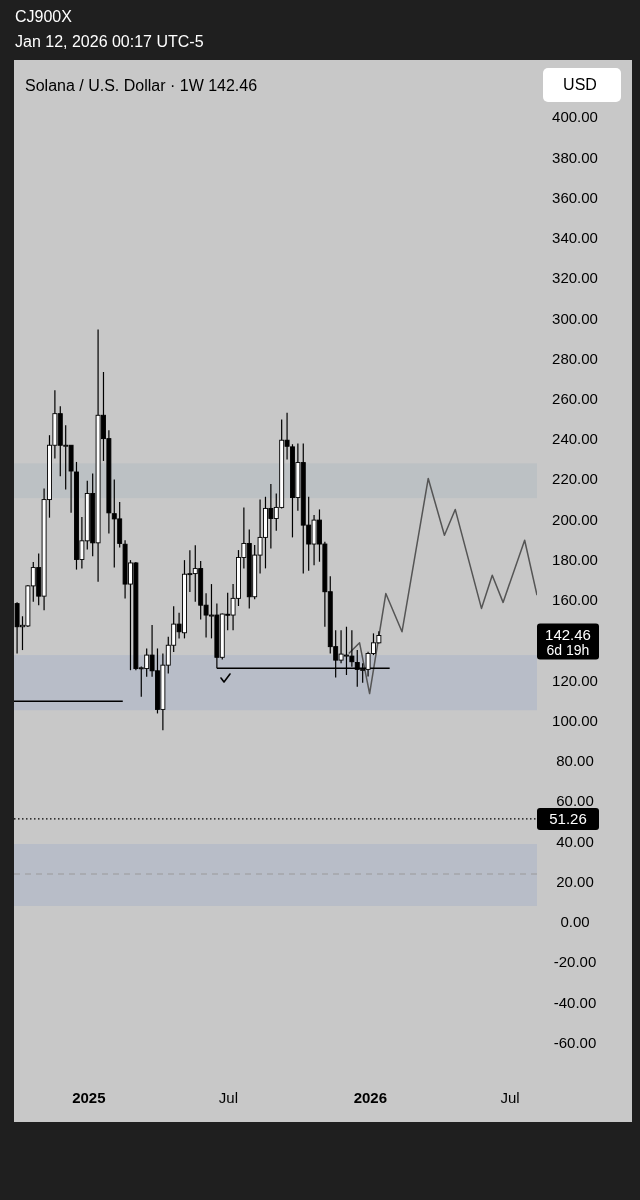 The width and height of the screenshot is (640, 1200). What do you see at coordinates (575, 881) in the screenshot?
I see `y-tick-label: 20.00` at bounding box center [575, 881].